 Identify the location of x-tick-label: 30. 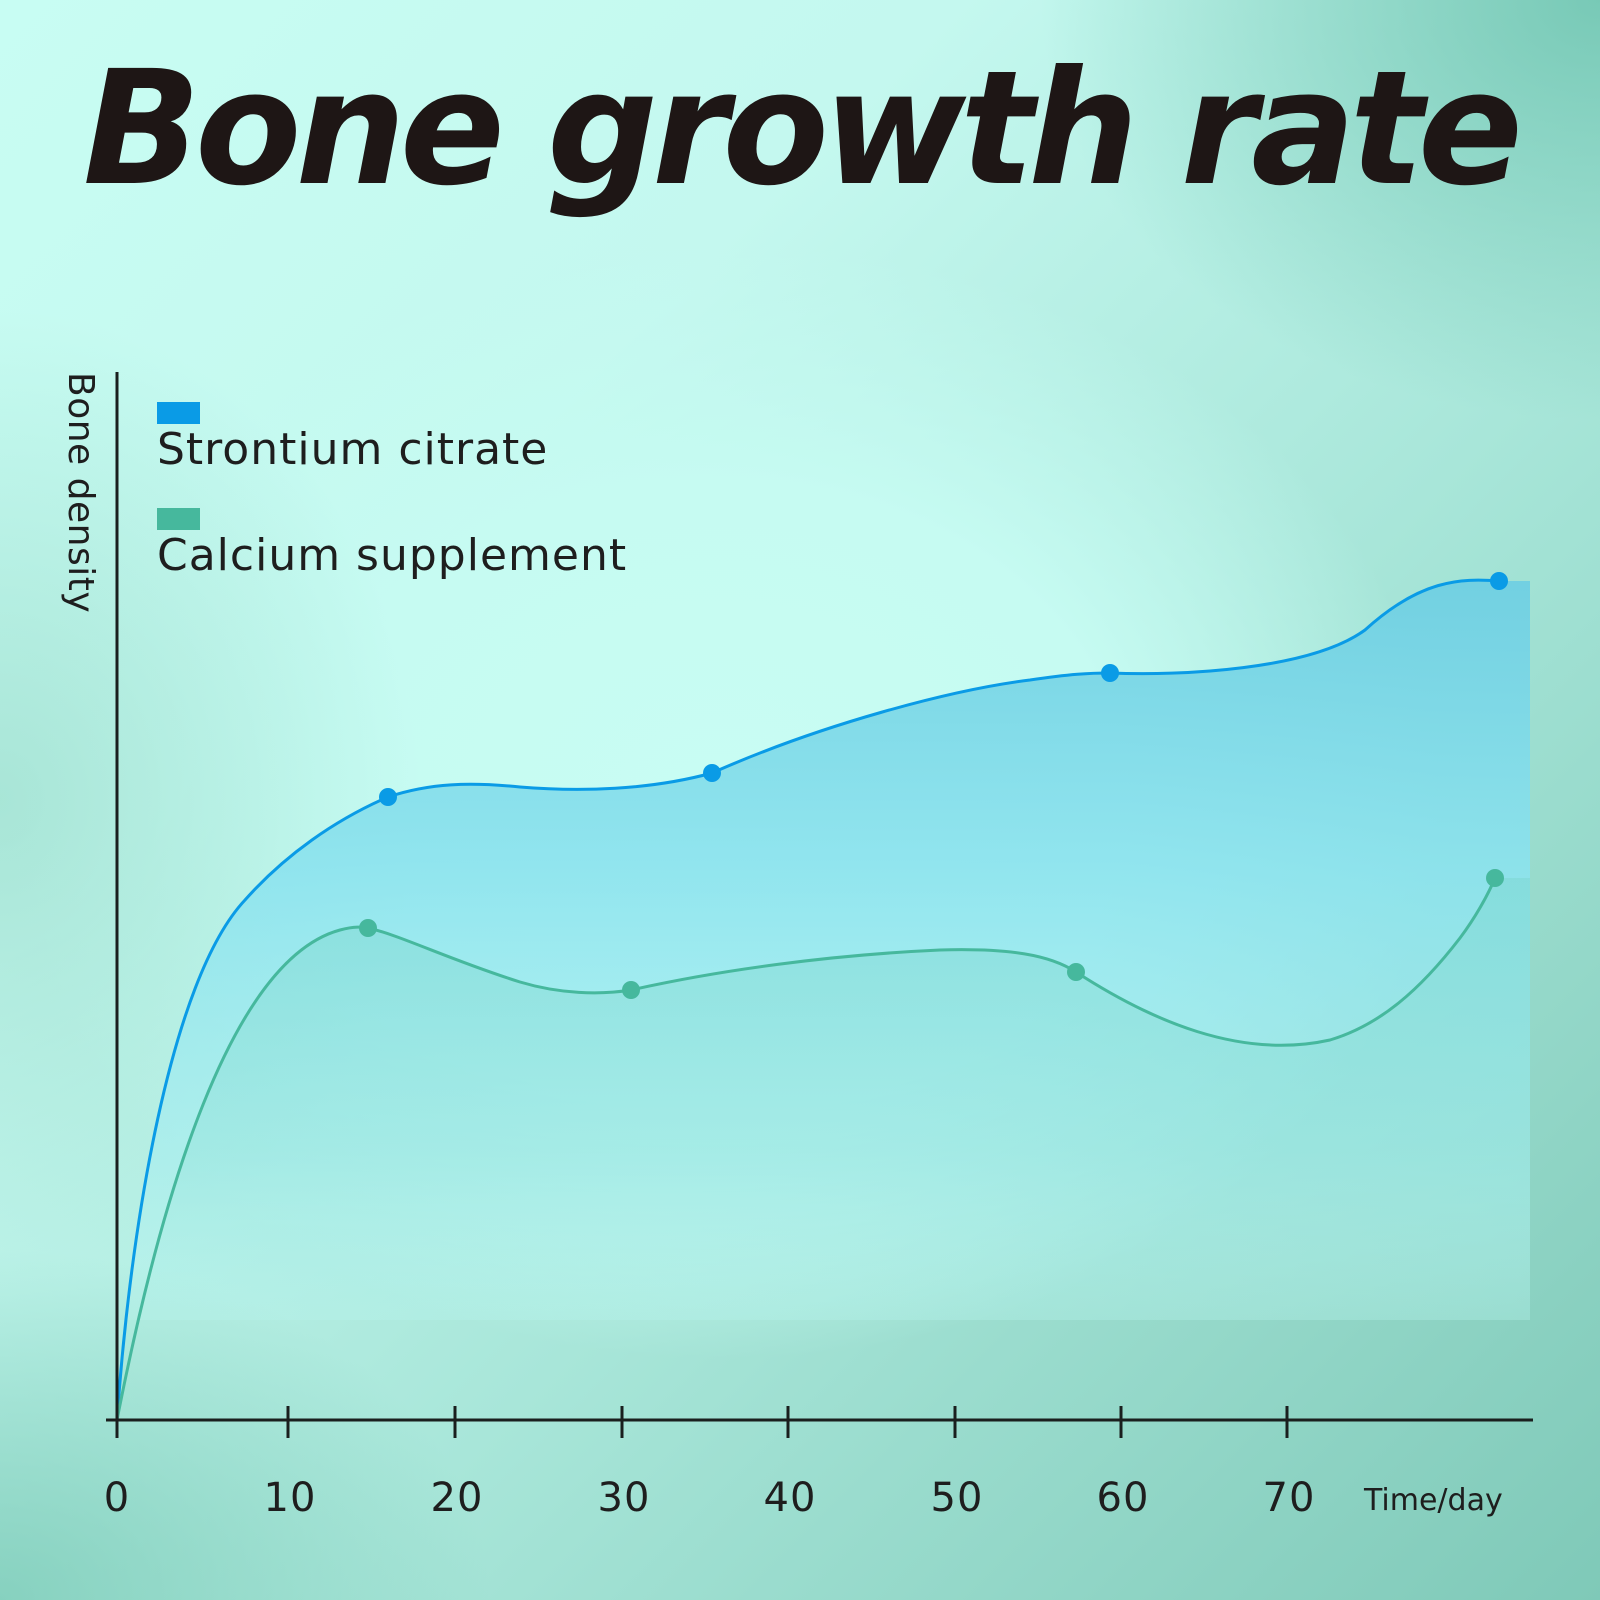
(624, 1498).